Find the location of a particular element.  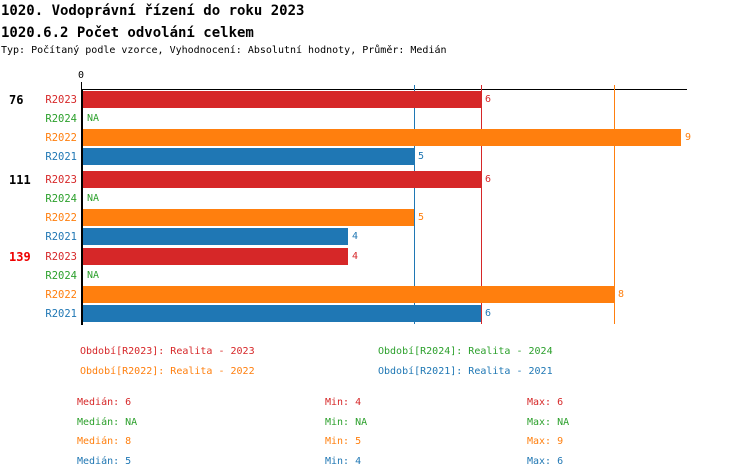

stat-median-r2023: Medián: 6 is located at coordinates (104, 402).